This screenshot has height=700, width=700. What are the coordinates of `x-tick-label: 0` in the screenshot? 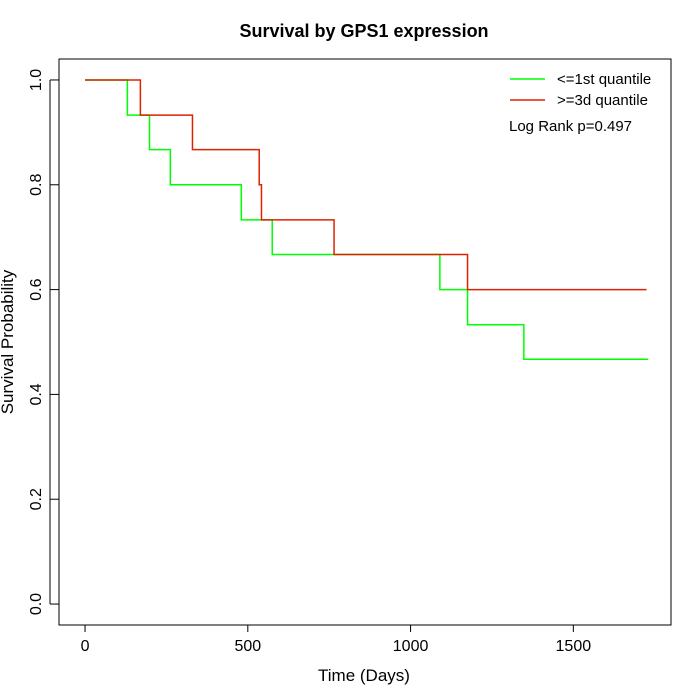 It's located at (85, 646).